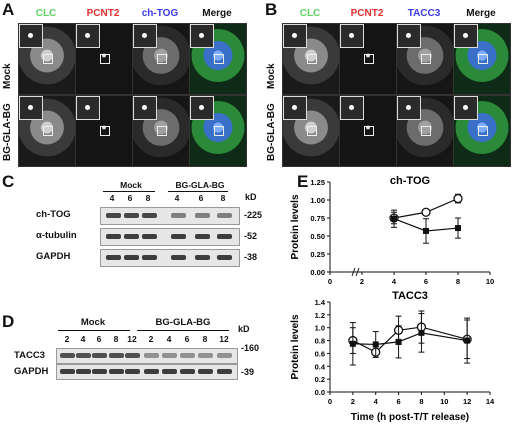 The height and width of the screenshot is (427, 520). Describe the element at coordinates (271, 132) in the screenshot. I see `panel-b-row-label-1: BG-GLA-BG` at that location.